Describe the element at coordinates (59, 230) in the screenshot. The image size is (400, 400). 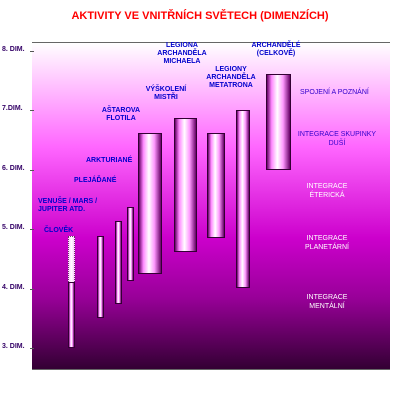
I see `label-clovek: ČLOVĚK` at that location.